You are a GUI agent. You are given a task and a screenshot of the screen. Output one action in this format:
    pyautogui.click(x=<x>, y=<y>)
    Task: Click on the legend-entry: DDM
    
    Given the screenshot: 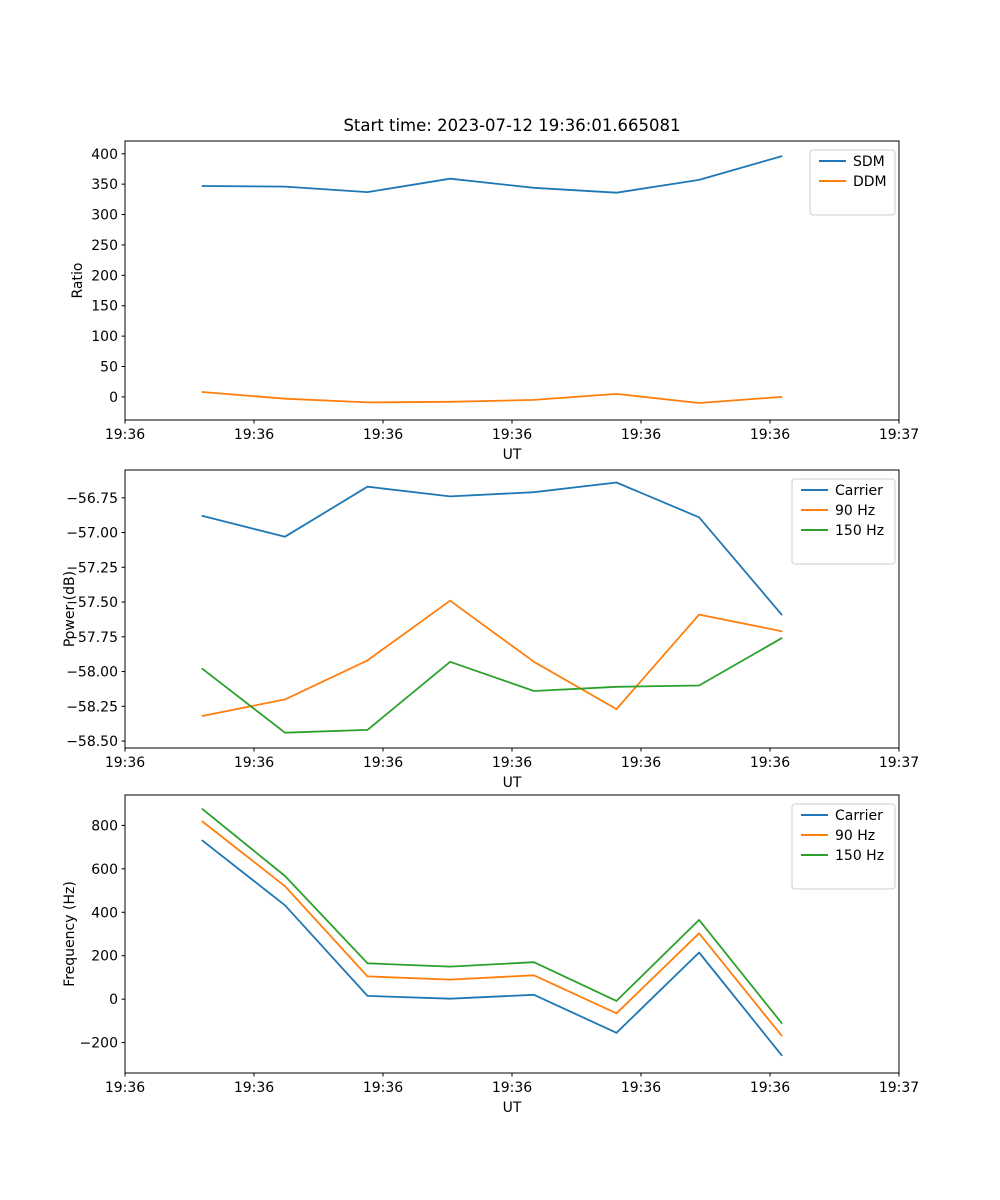 What is the action you would take?
    pyautogui.click(x=853, y=182)
    